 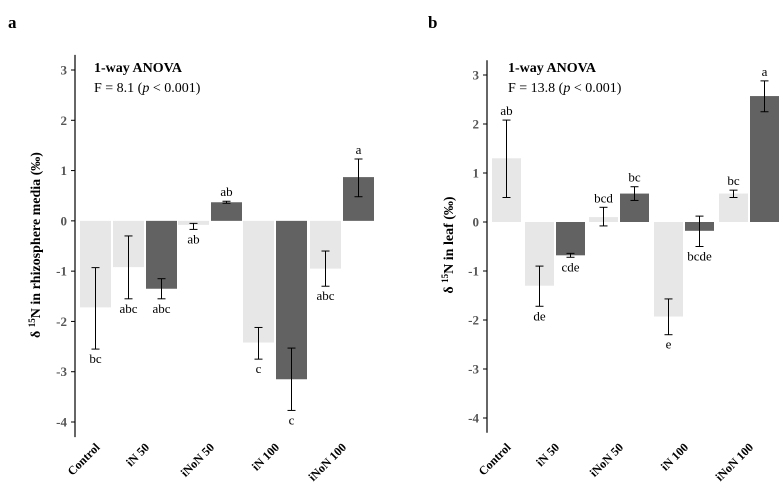 I want to click on significance-letter: e, so click(x=669, y=344).